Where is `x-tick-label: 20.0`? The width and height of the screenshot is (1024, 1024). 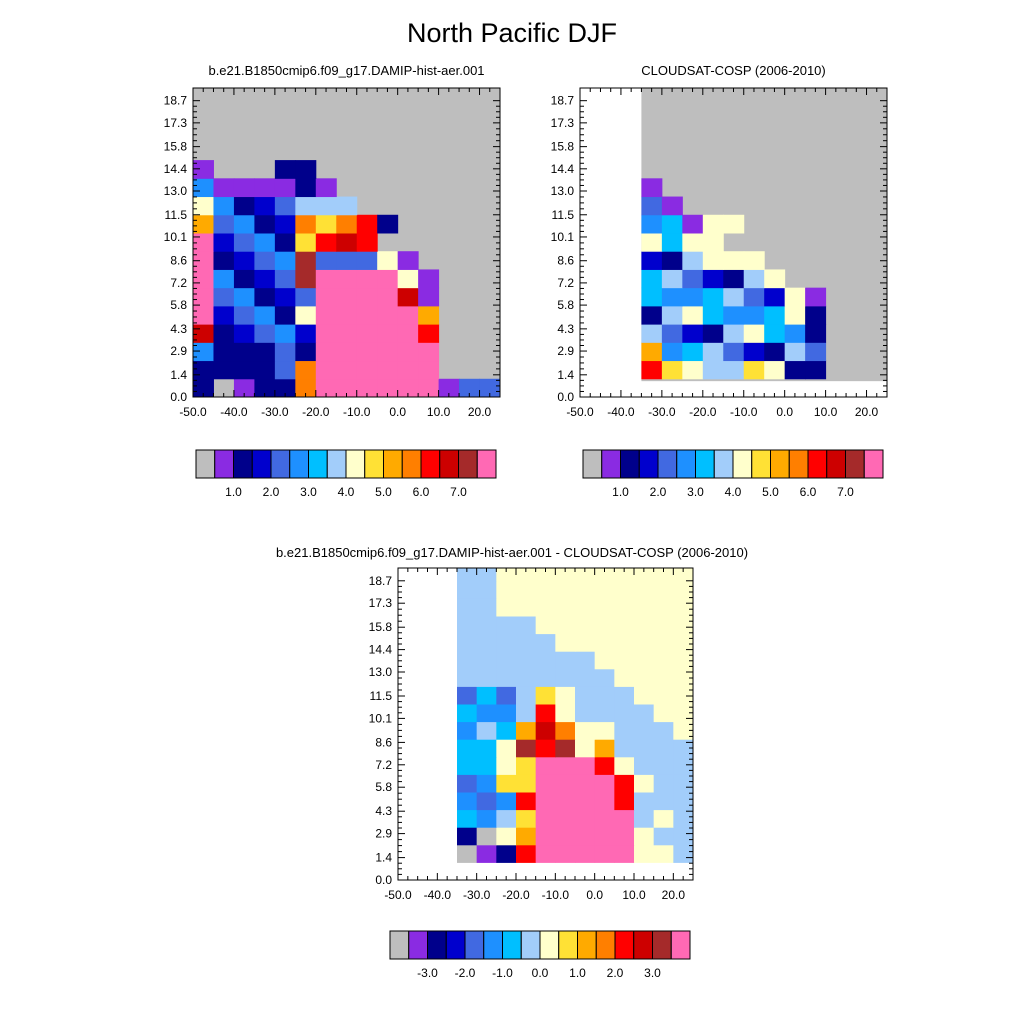 x-tick-label: 20.0 is located at coordinates (867, 412).